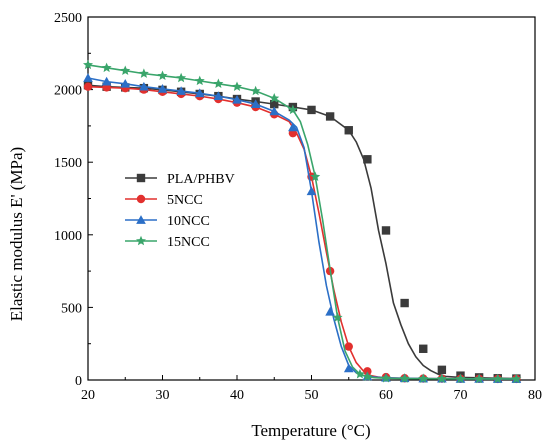 Image resolution: width=550 pixels, height=445 pixels. What do you see at coordinates (78, 381) in the screenshot?
I see `y-tick-label: 0` at bounding box center [78, 381].